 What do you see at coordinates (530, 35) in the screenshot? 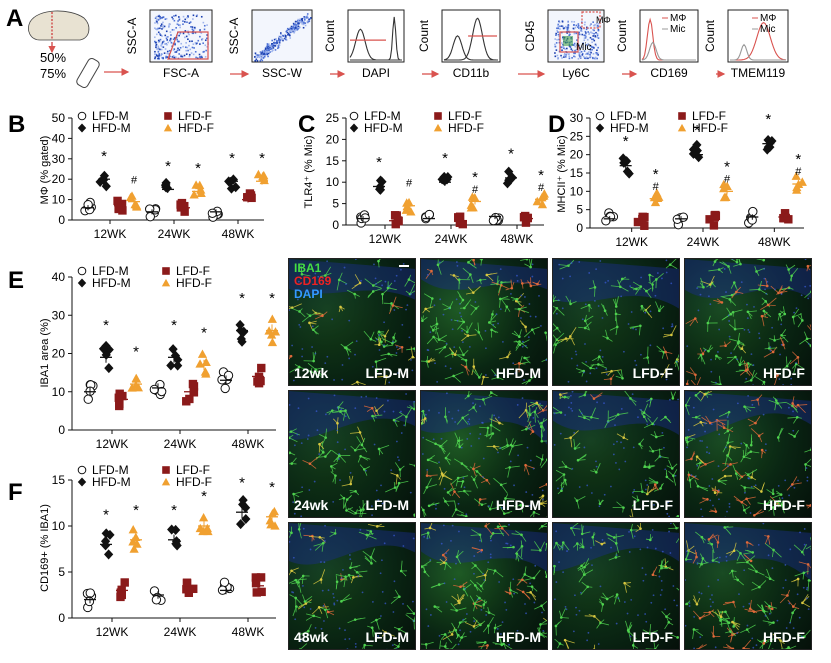
I see `flow-ylabel: CD45` at bounding box center [530, 35].